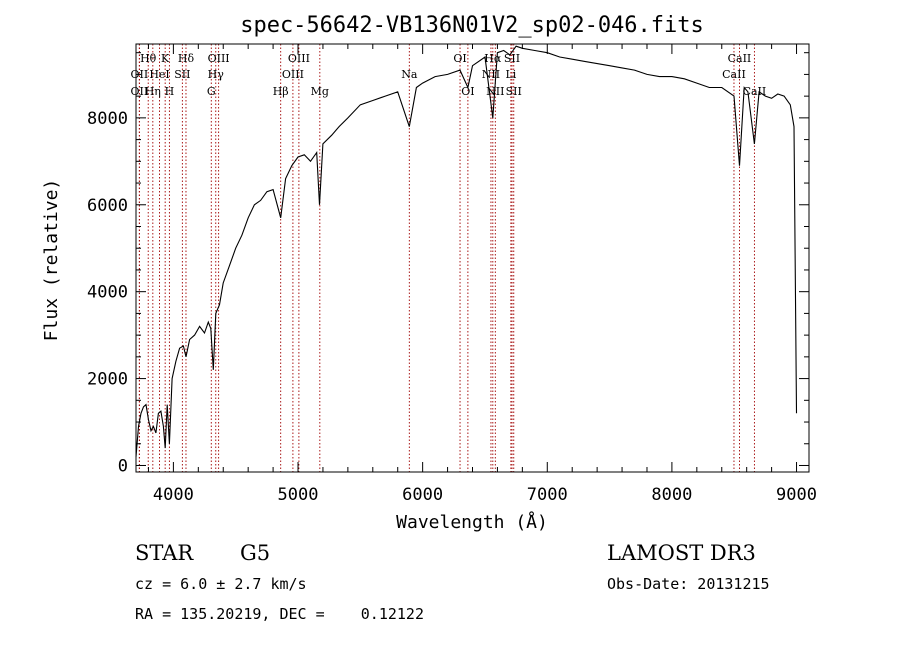  I want to click on survey-name: LAMOST DR3, so click(681, 553).